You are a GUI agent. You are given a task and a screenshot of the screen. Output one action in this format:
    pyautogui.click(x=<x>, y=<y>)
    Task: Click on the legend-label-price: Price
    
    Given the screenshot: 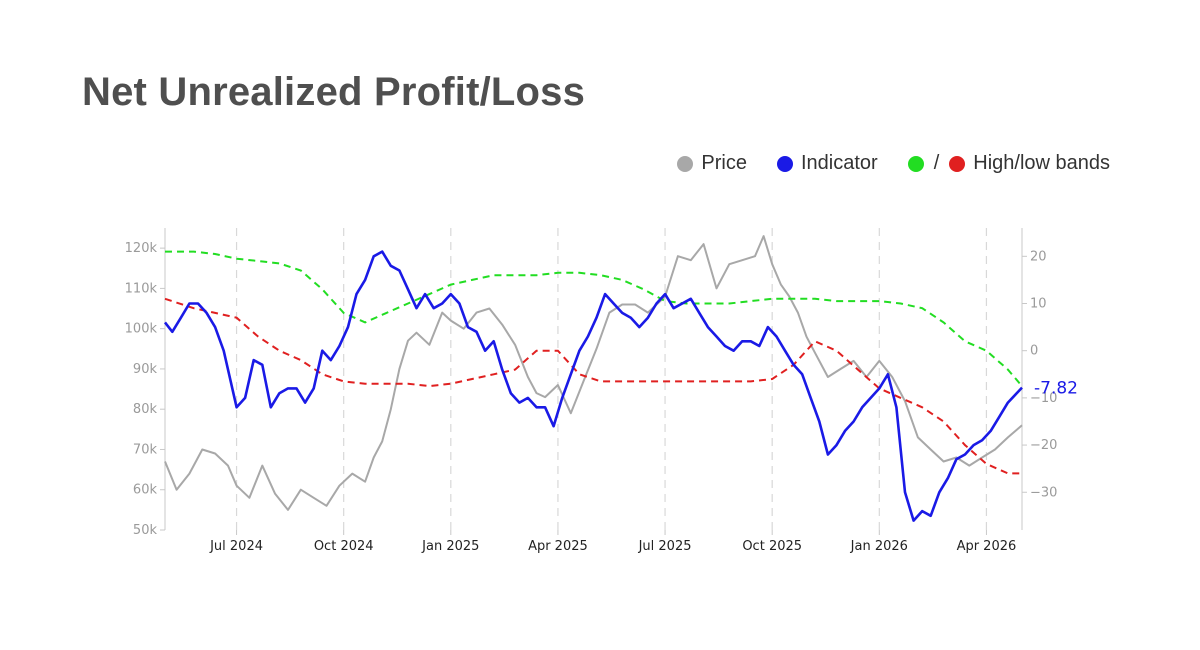 What is the action you would take?
    pyautogui.click(x=724, y=163)
    